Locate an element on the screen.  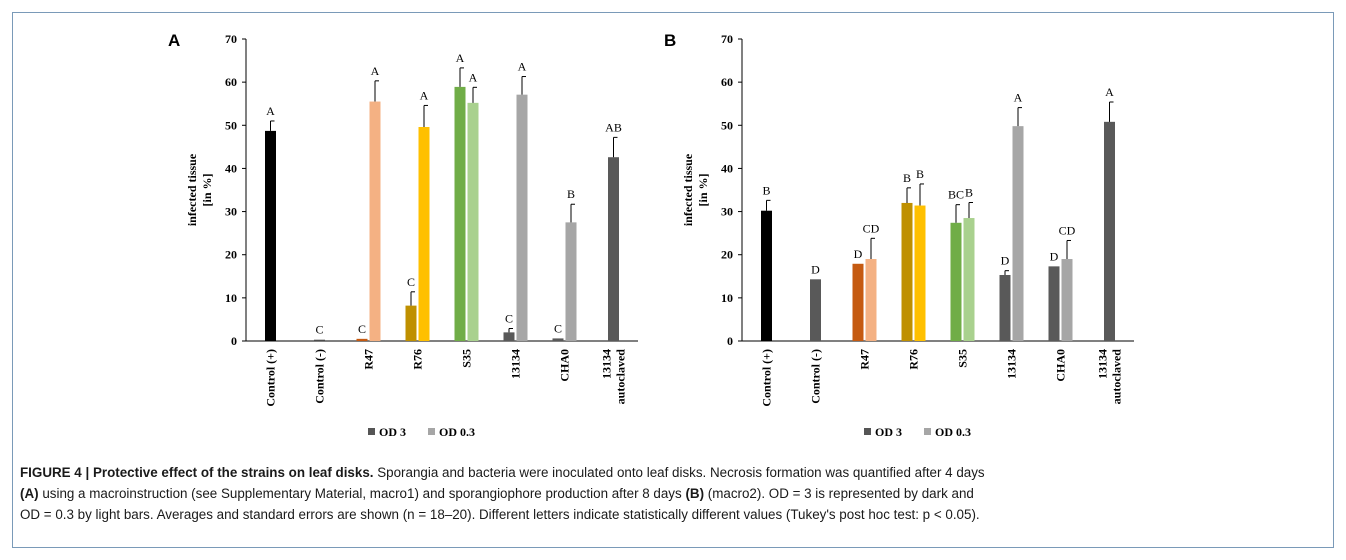
significance-letter: BC is located at coordinates (956, 195).